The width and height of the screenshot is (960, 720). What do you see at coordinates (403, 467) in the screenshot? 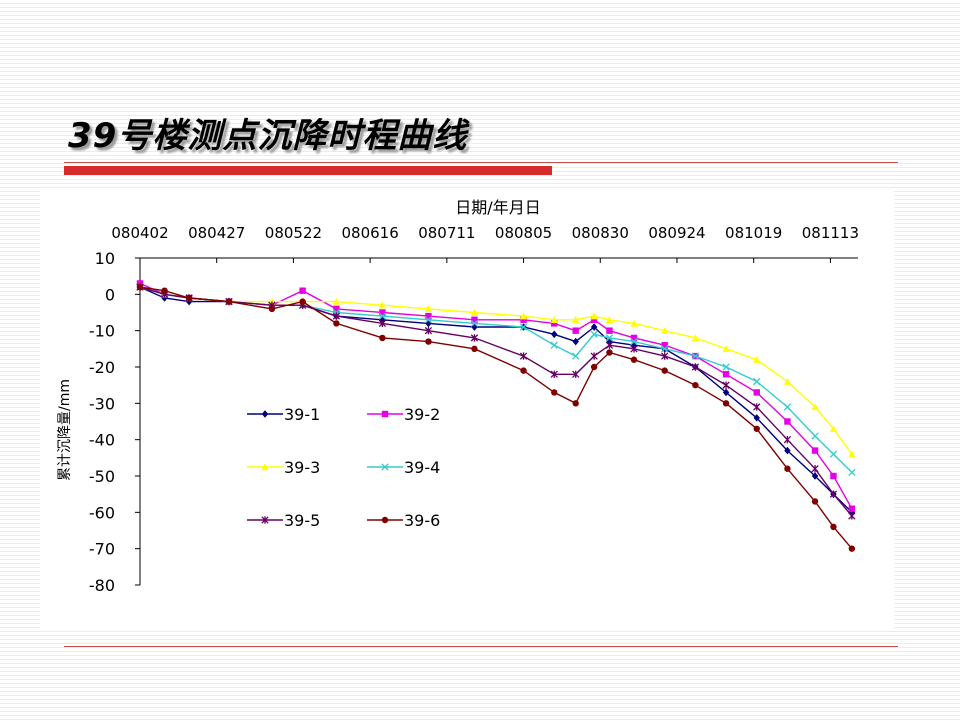
I see `legend-item: 39-4` at bounding box center [403, 467].